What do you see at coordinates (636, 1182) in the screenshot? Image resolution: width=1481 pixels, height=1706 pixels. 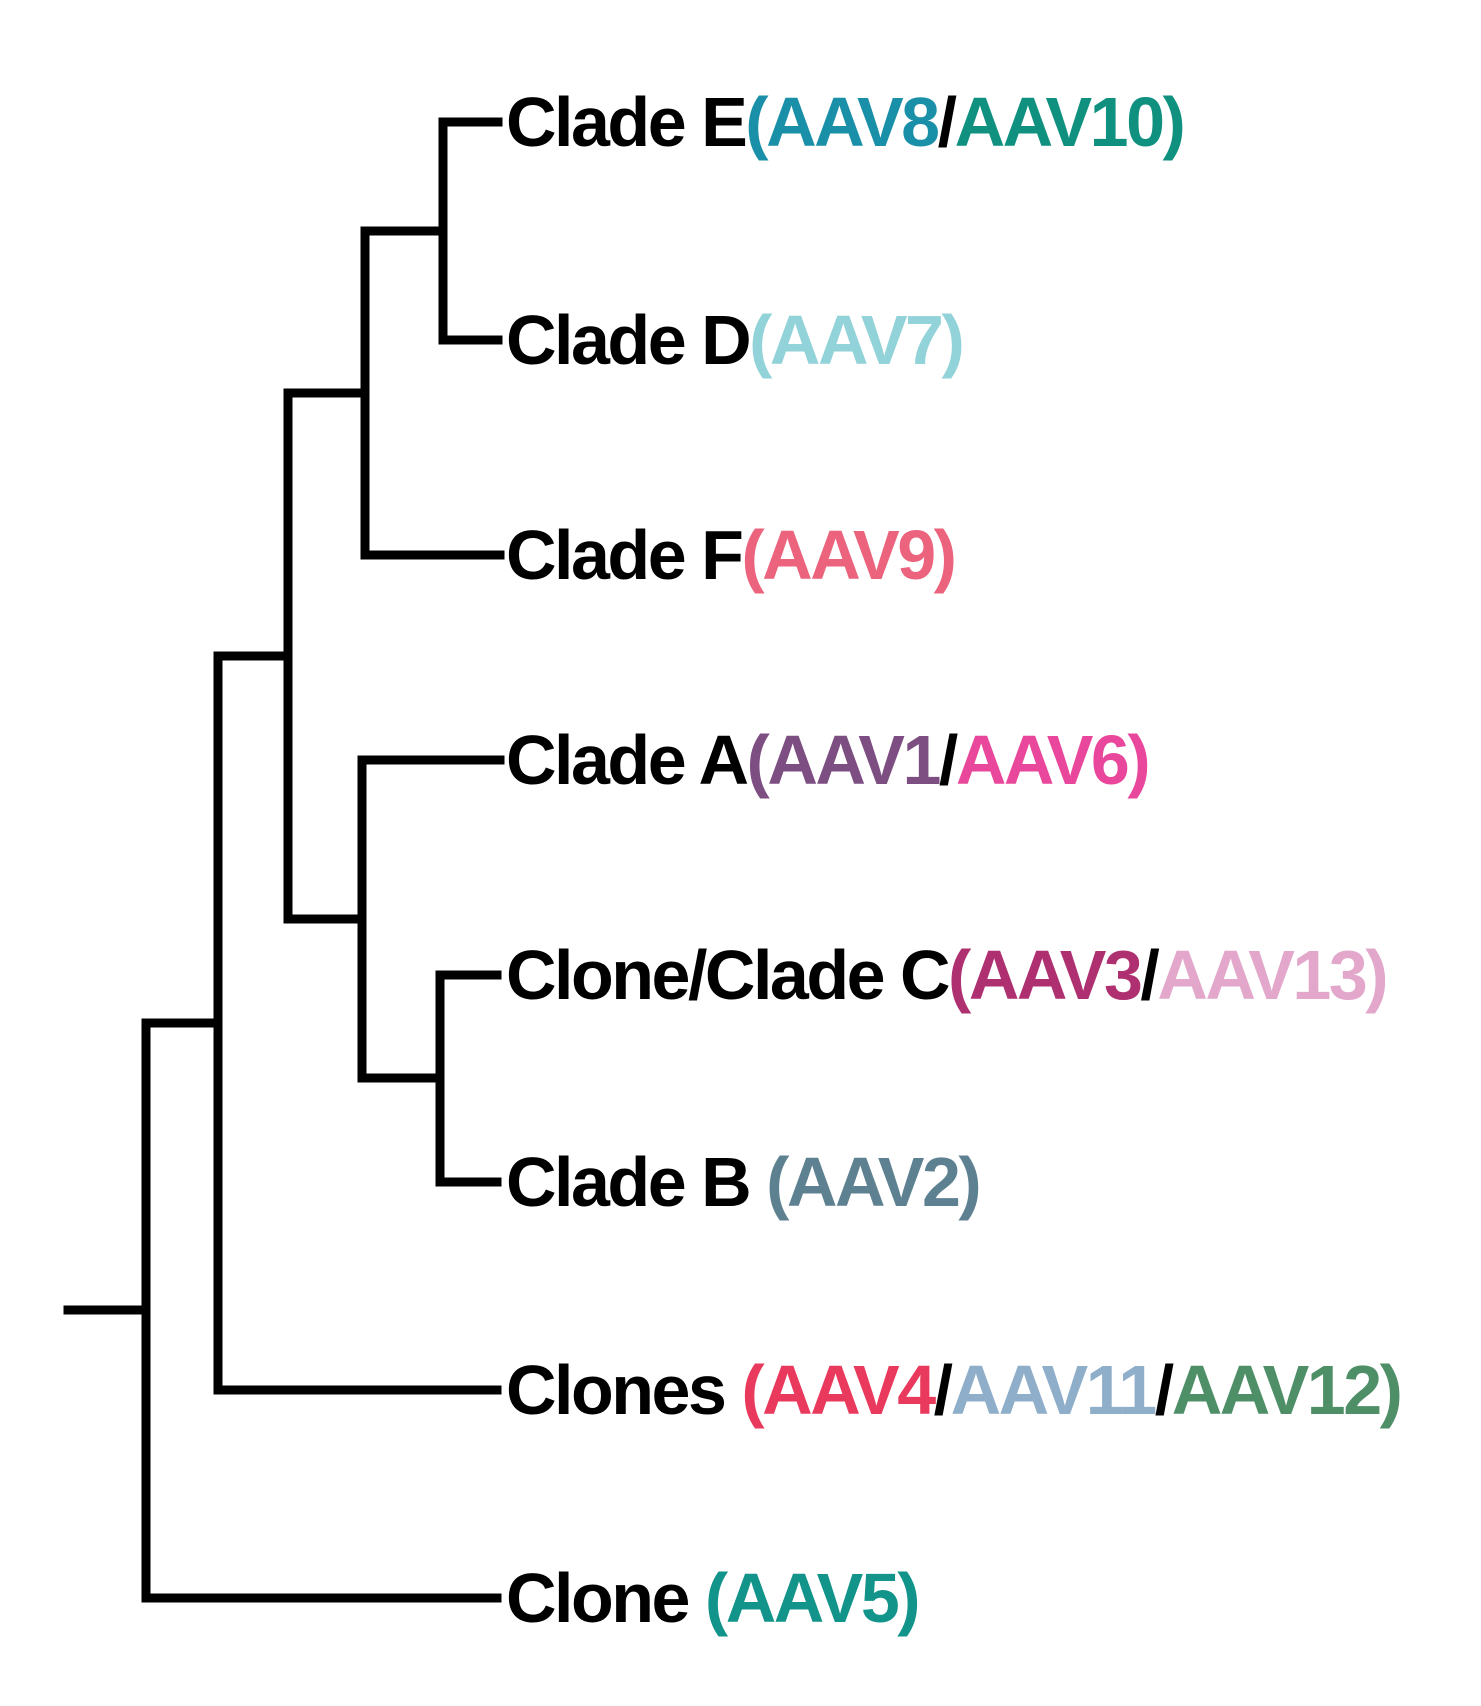 I see `clade-b-name: Clade B` at bounding box center [636, 1182].